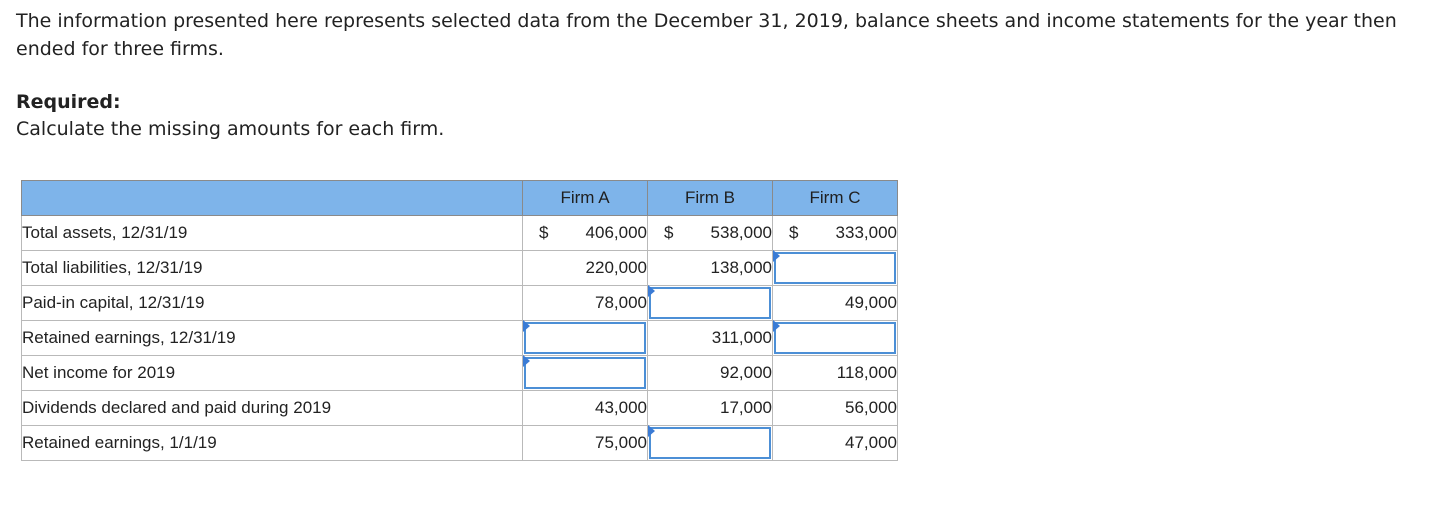 Image resolution: width=1436 pixels, height=513 pixels. Describe the element at coordinates (710, 268) in the screenshot. I see `firm-b-value: 138,000` at that location.